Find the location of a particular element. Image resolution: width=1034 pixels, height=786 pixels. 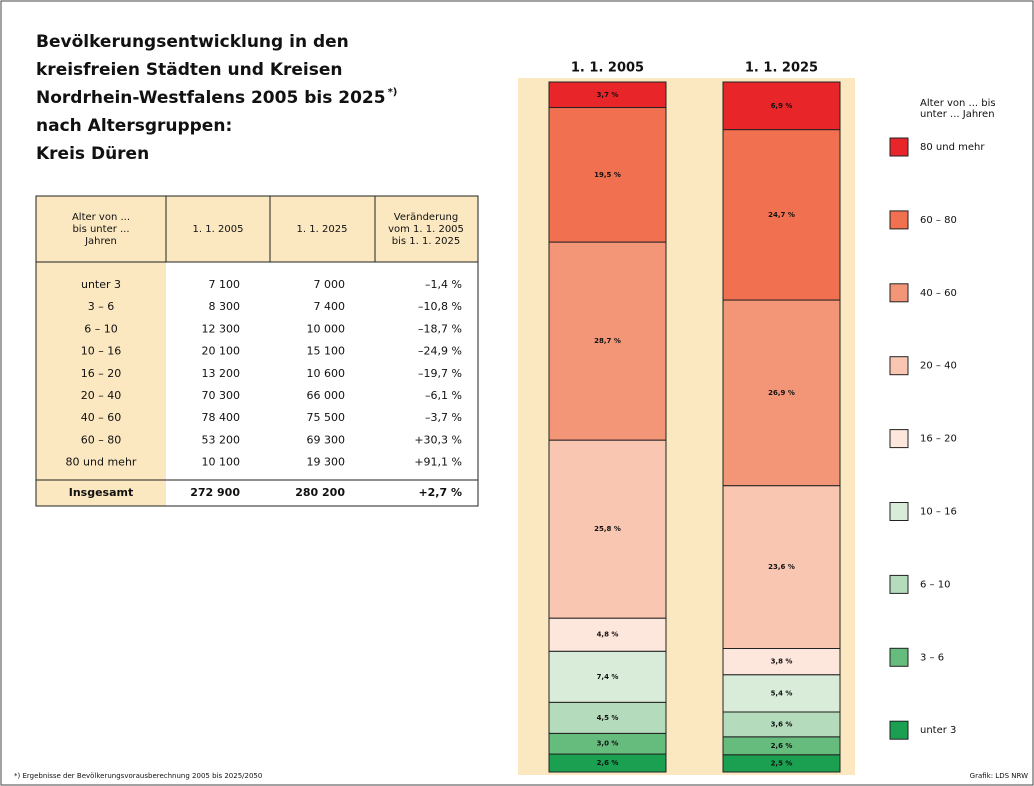

table-header: 1. 1. 2005 is located at coordinates (218, 229).